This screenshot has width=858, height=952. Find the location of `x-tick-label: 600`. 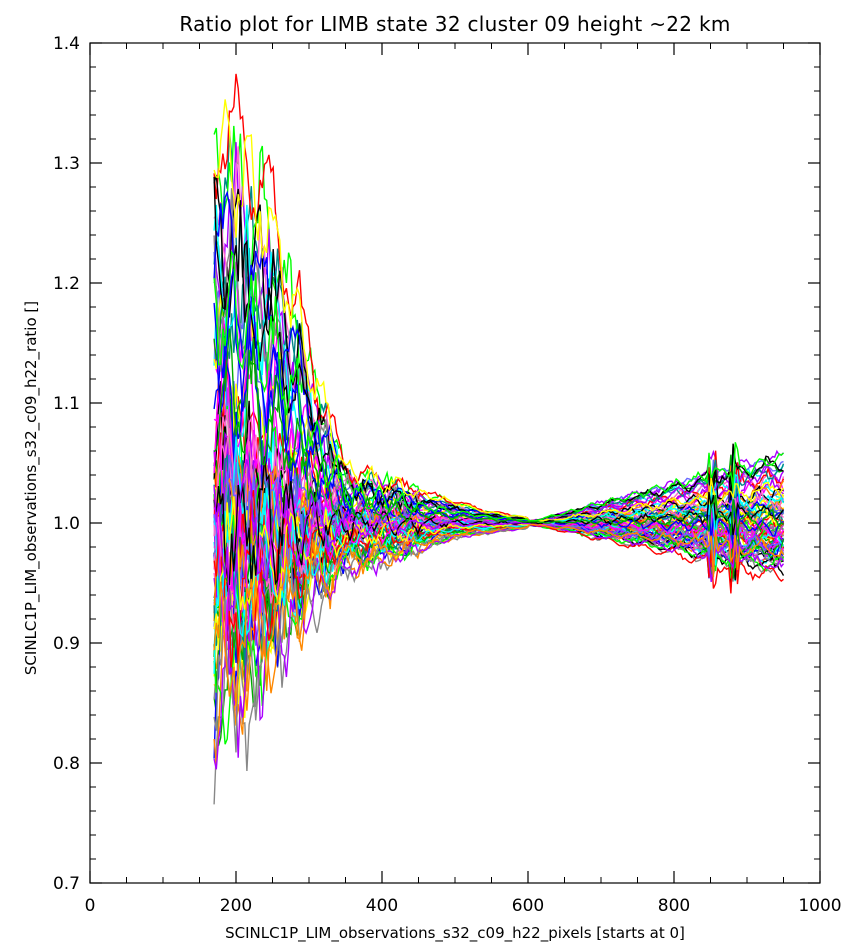

x-tick-label: 600 is located at coordinates (528, 906).